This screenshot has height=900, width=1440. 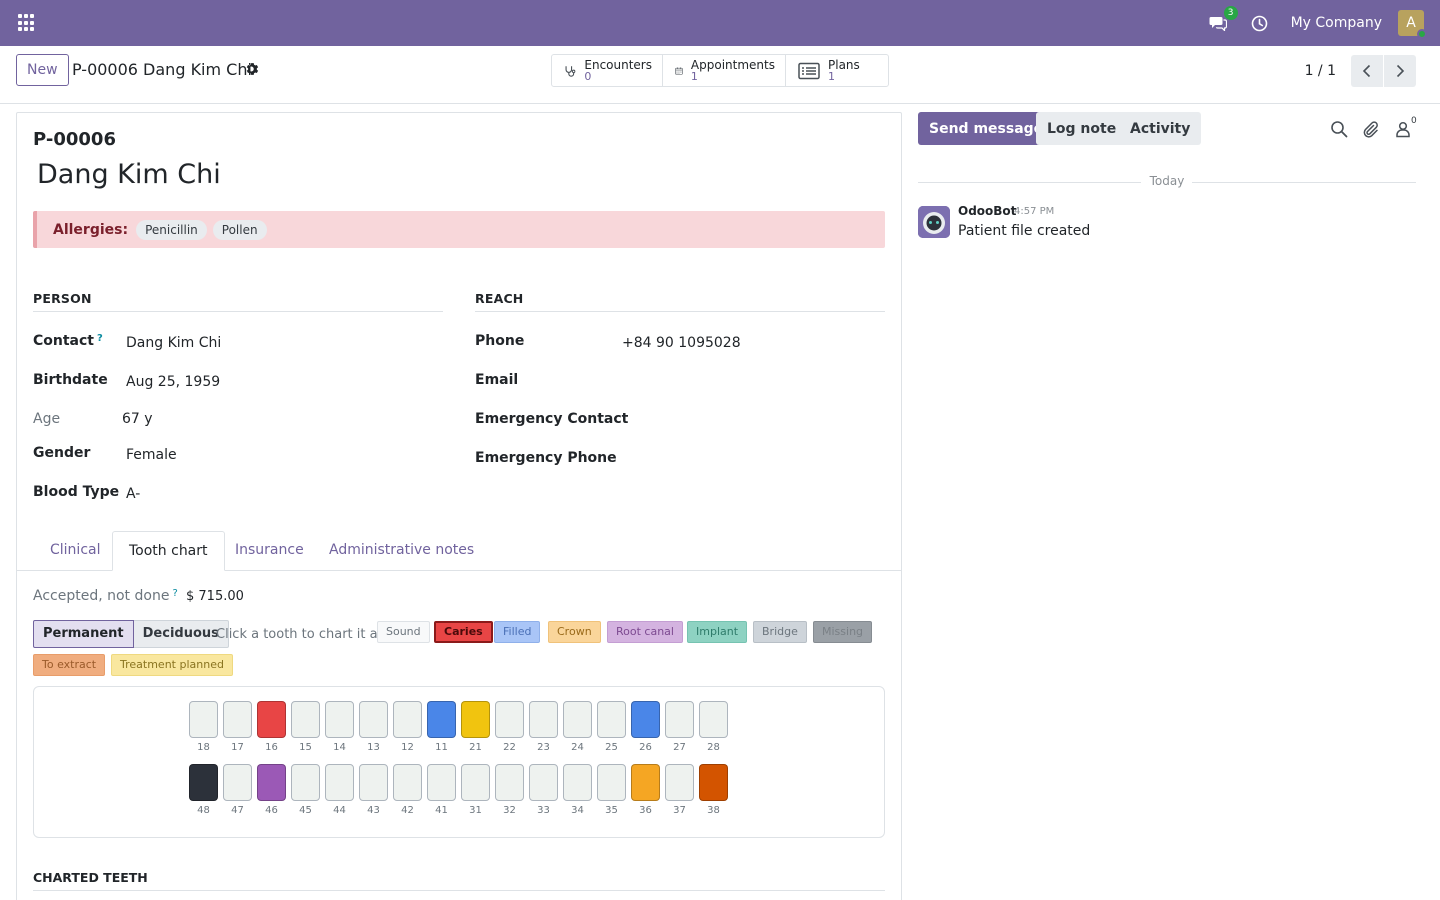 What do you see at coordinates (1336, 23) in the screenshot?
I see `company-switcher: My Company` at bounding box center [1336, 23].